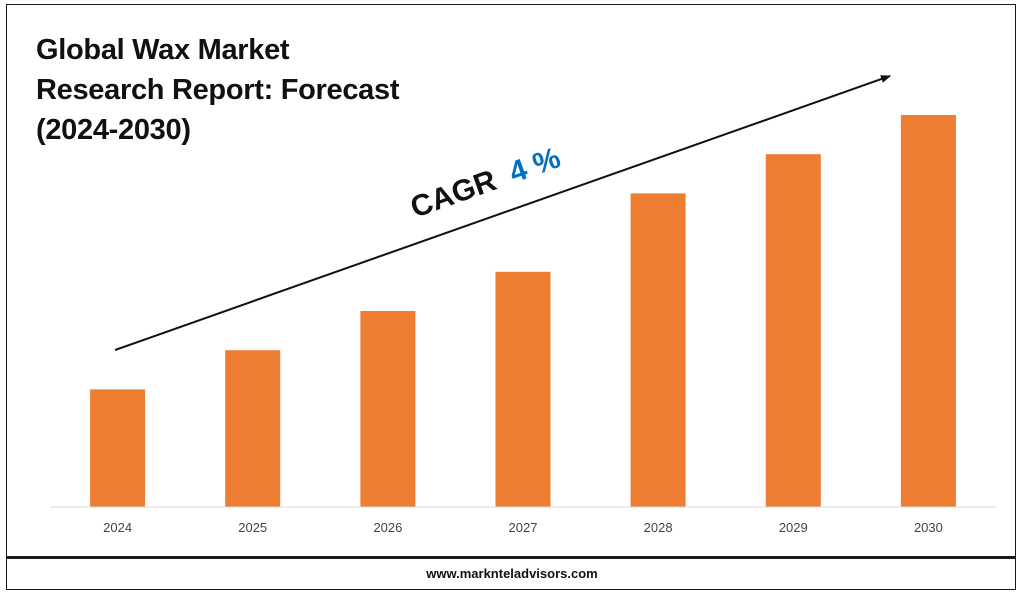  I want to click on bar-2030, so click(928, 311).